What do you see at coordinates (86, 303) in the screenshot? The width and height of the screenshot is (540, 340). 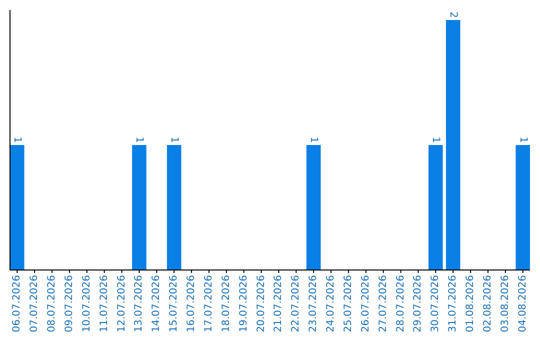 I see `x-tick-label: 10.07.2026` at bounding box center [86, 303].